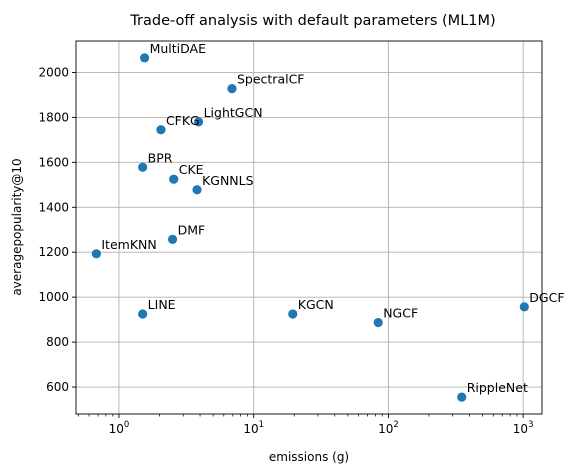 This screenshot has height=475, width=571. I want to click on point-label: KGCN, so click(316, 304).